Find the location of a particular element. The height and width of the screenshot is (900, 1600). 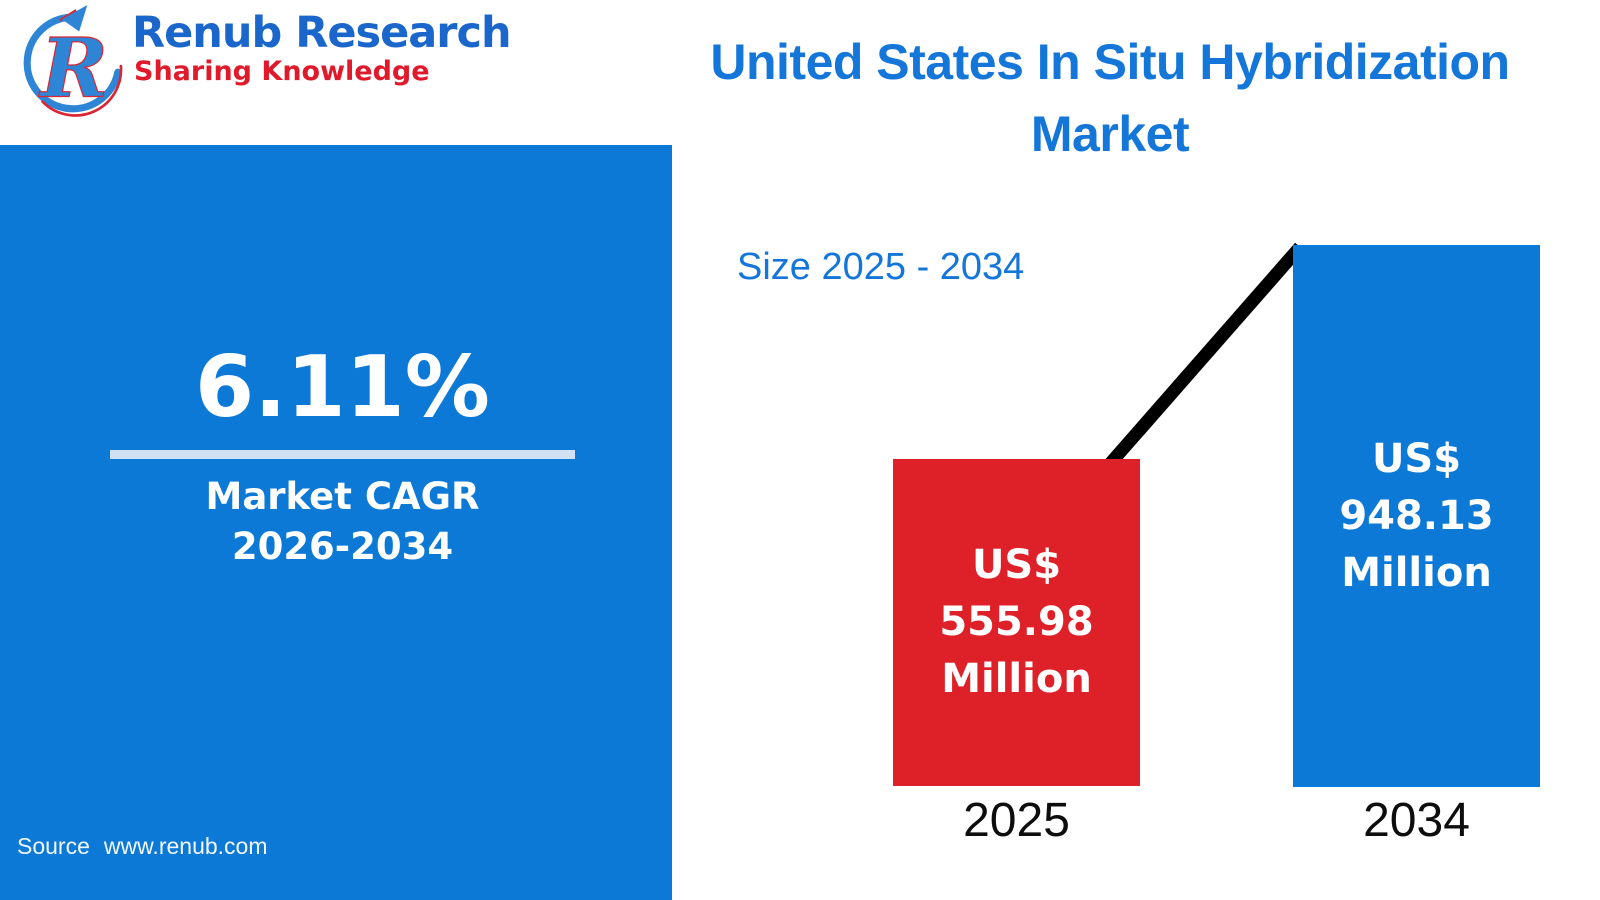

bar-2034-value-line1: US$ is located at coordinates (1416, 458).